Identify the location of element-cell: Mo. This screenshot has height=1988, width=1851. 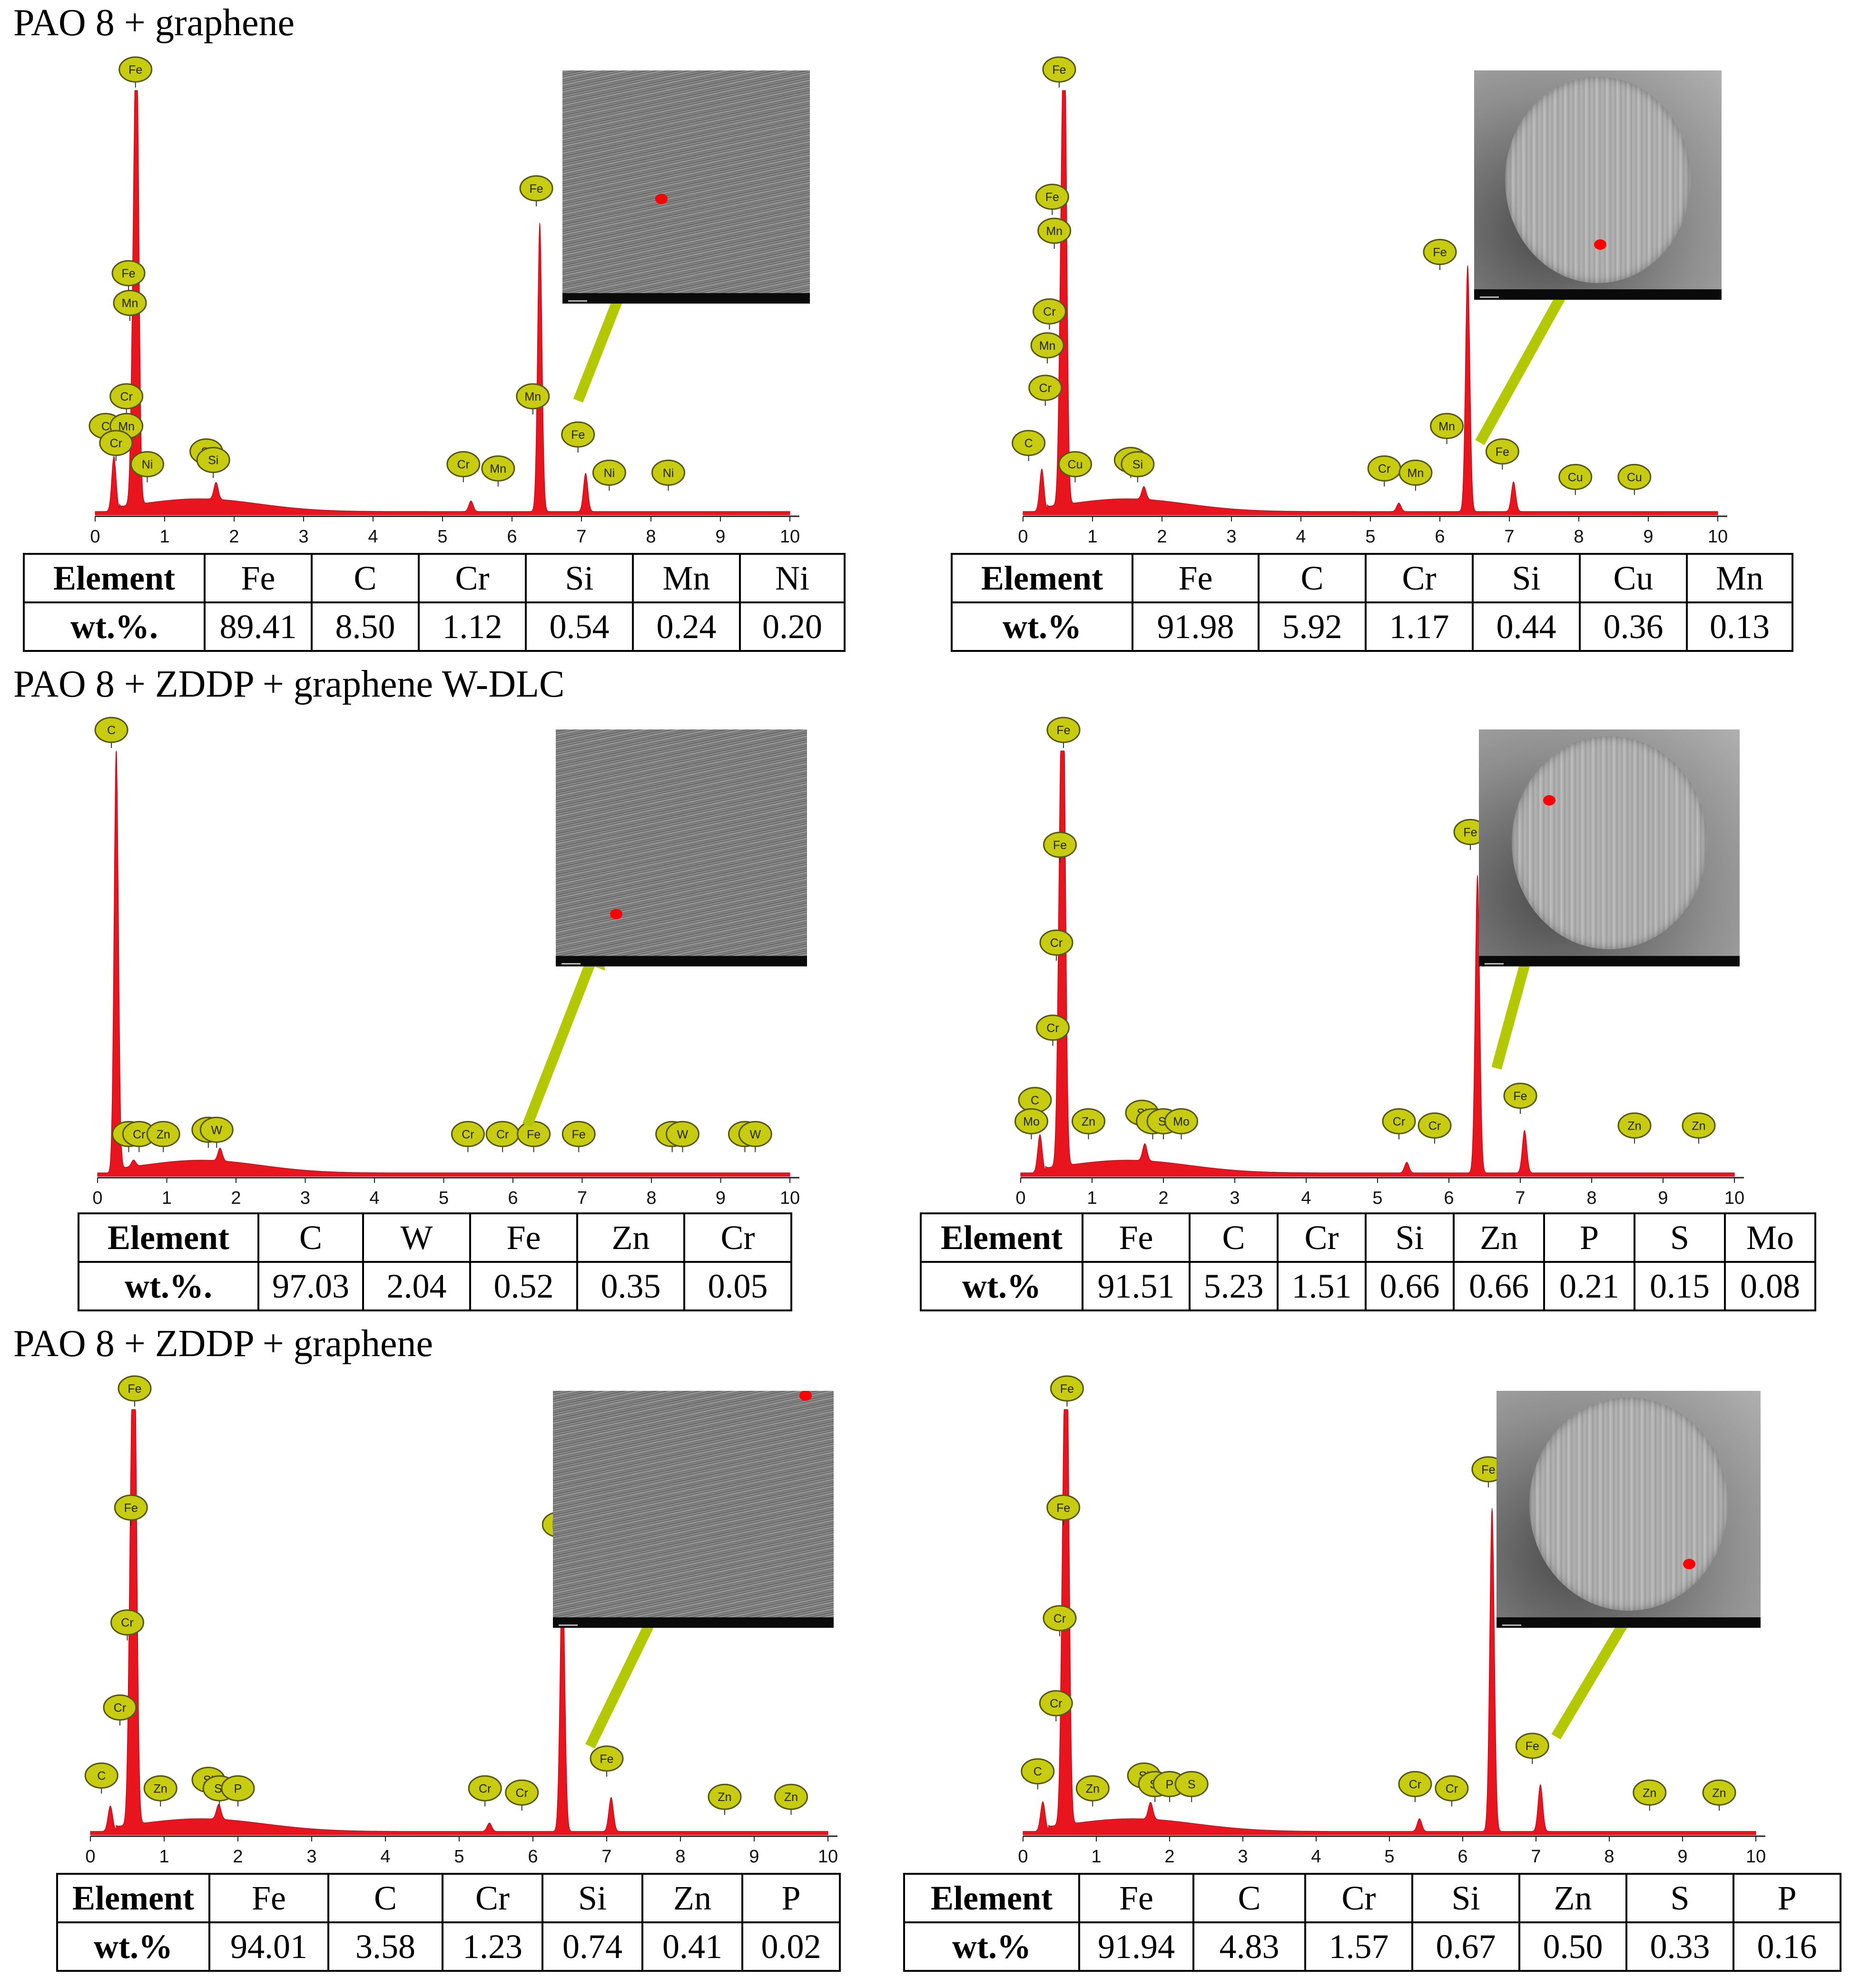
(1770, 1237).